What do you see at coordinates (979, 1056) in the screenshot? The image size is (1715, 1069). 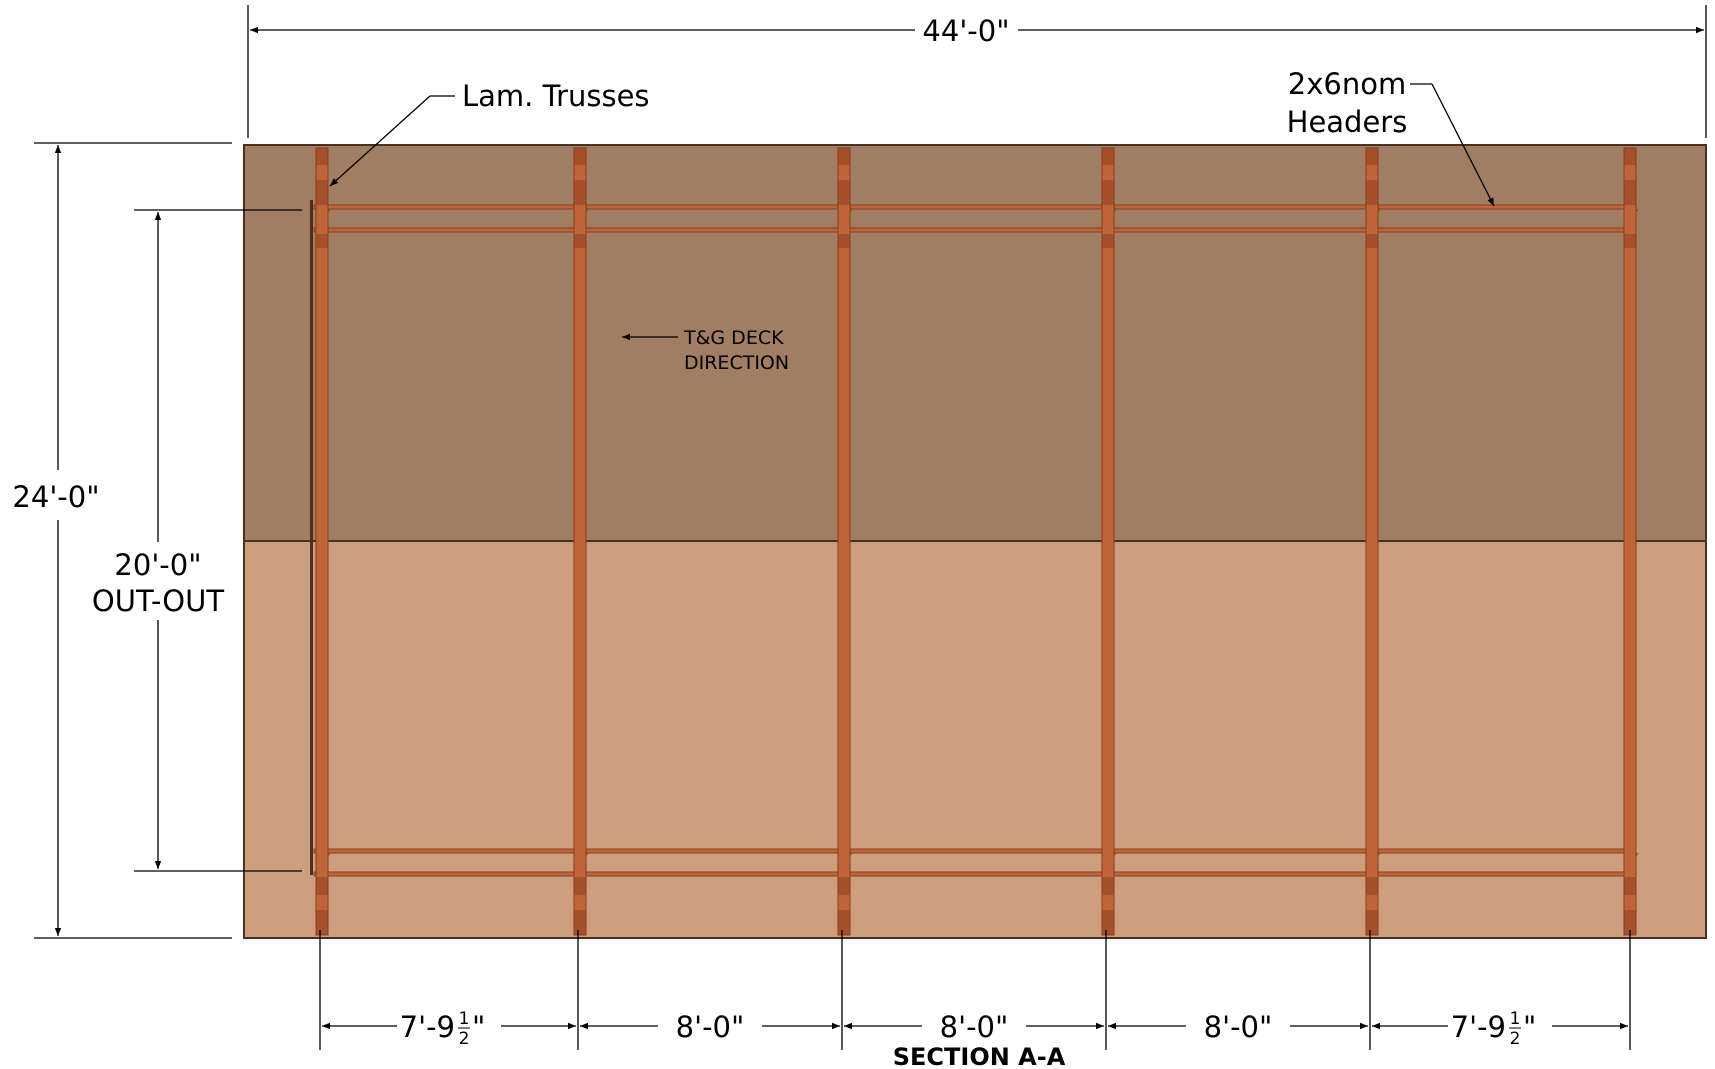 I see `section-title: SECTION A-A` at bounding box center [979, 1056].